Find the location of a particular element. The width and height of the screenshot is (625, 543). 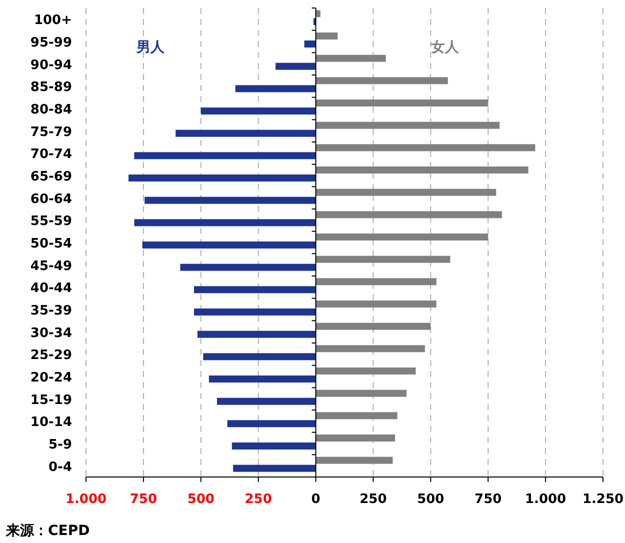

x-tick-label: 0 is located at coordinates (315, 499).